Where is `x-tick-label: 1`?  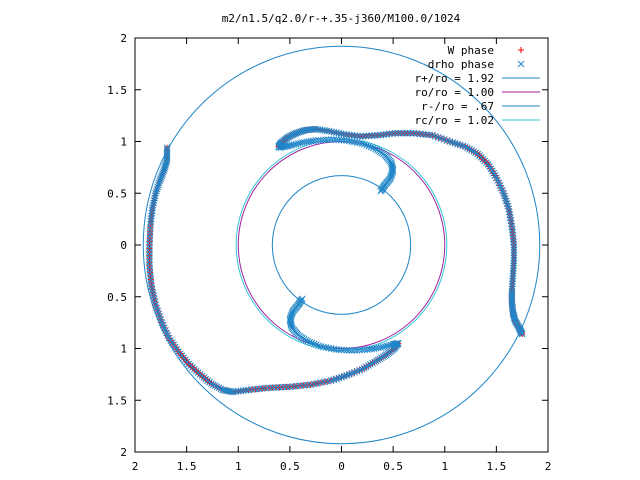
x-tick-label: 1 is located at coordinates (238, 466).